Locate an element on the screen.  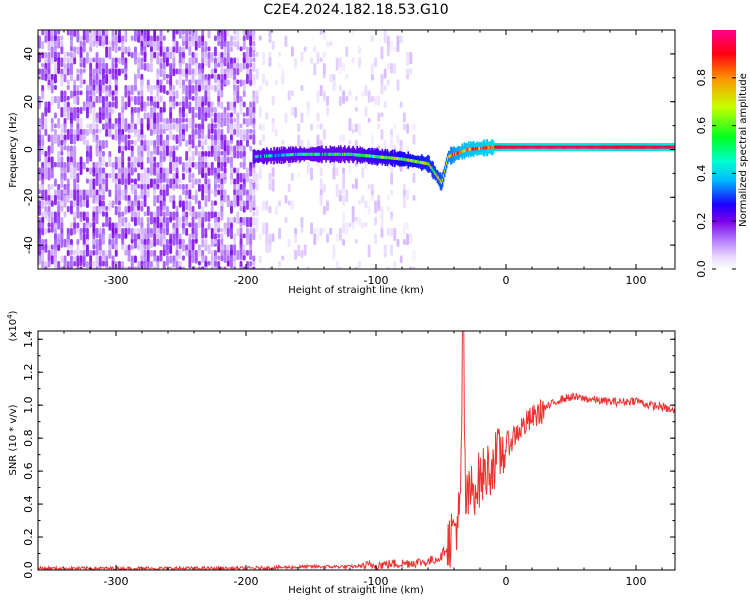
y-tick-label: 0.6 is located at coordinates (28, 471).